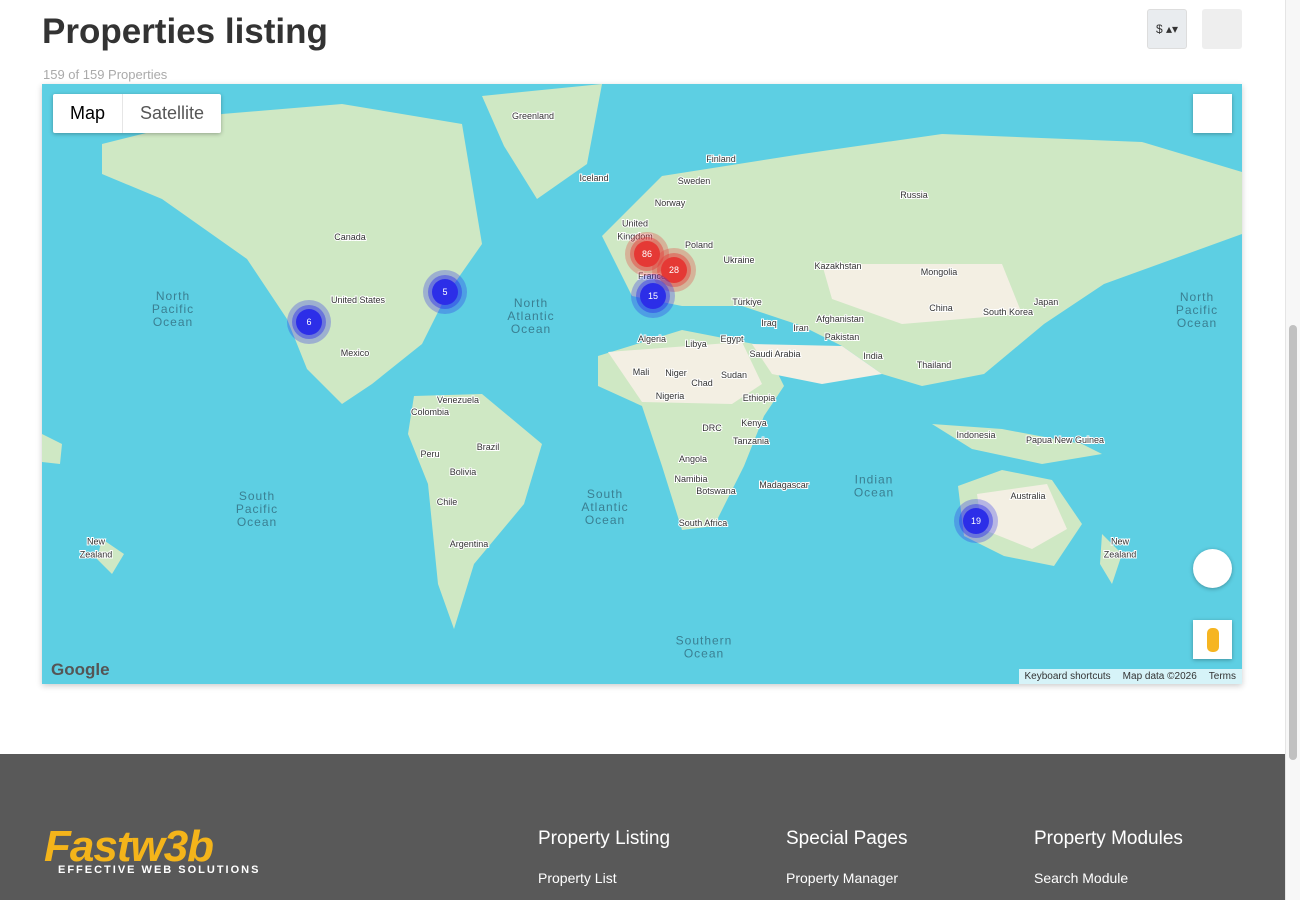 The width and height of the screenshot is (1300, 900). What do you see at coordinates (1222, 676) in the screenshot?
I see `terms-link: Terms` at bounding box center [1222, 676].